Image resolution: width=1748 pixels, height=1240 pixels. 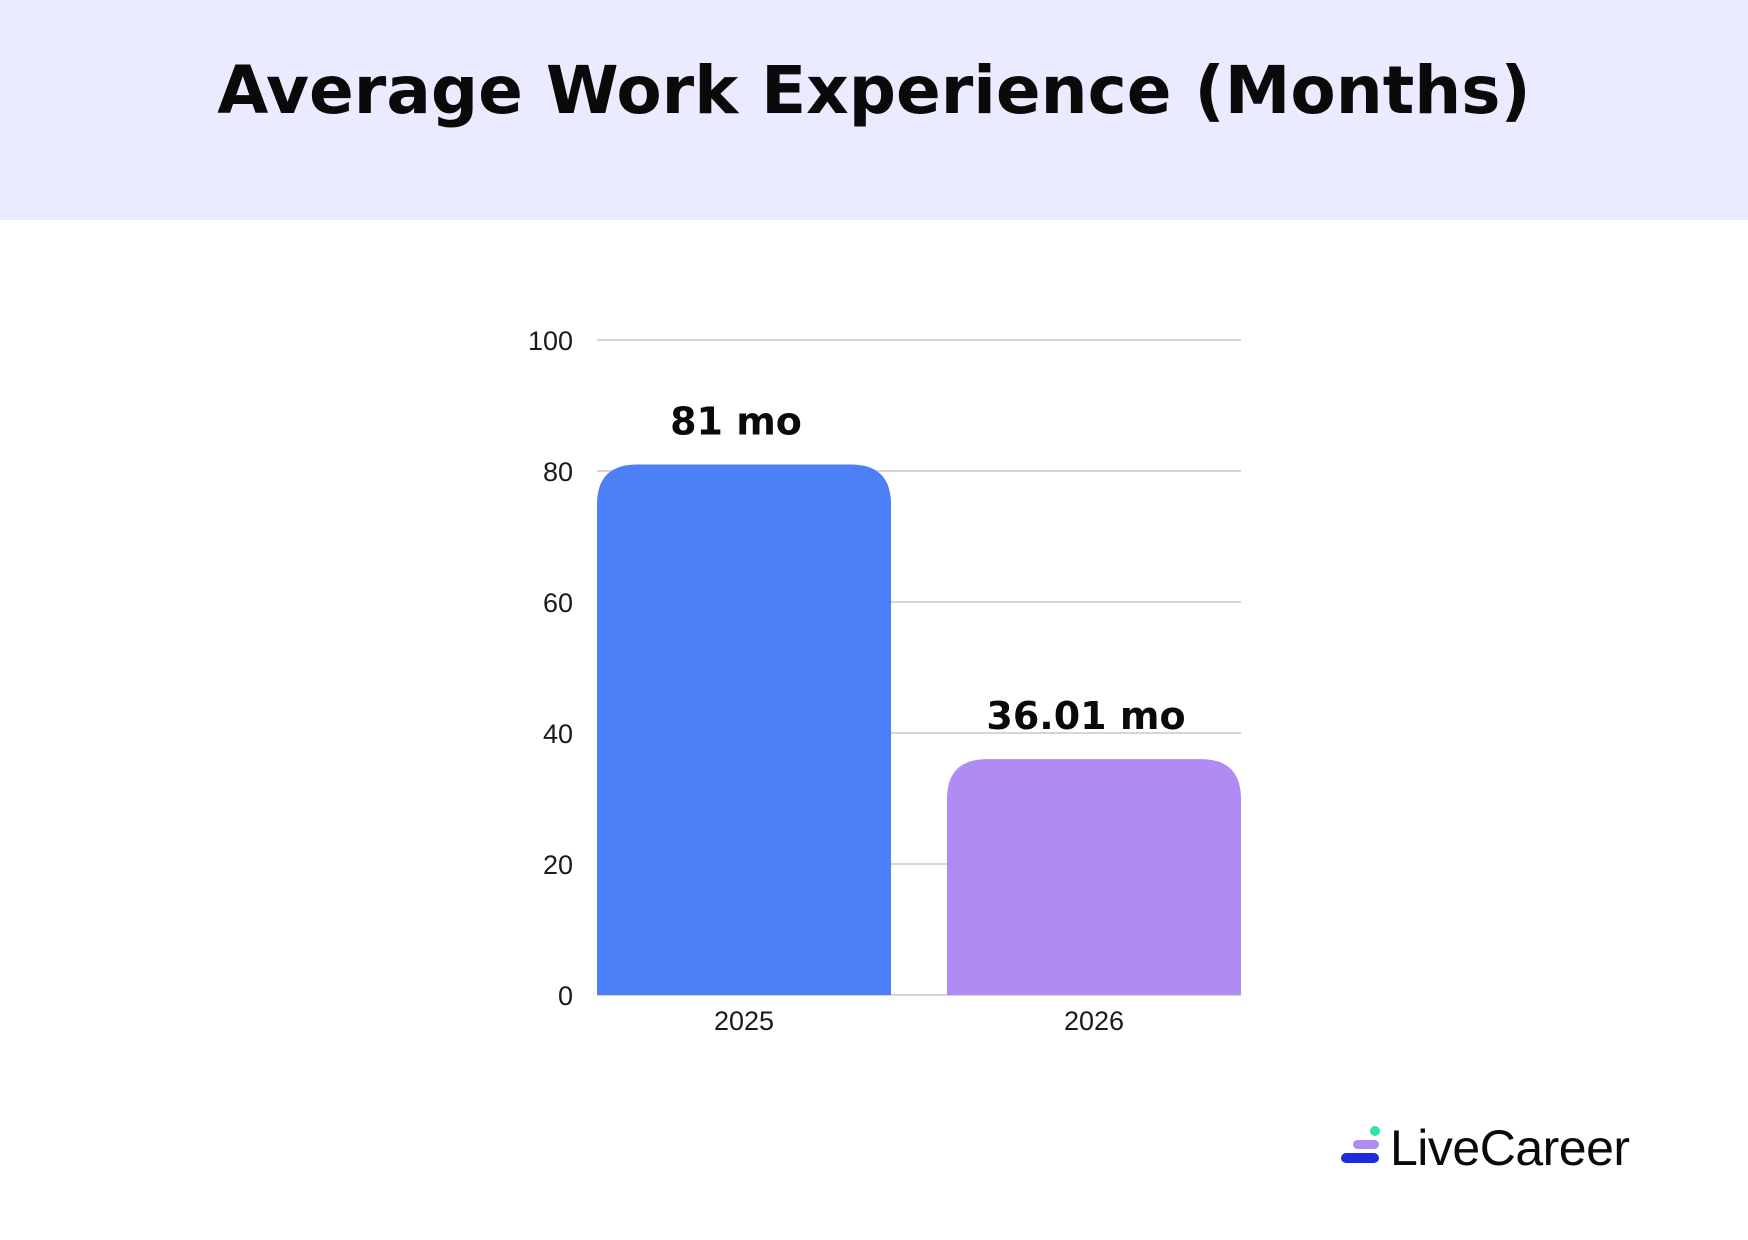 I want to click on y-axis-ticks: 0 20 40 60 80 100, so click(x=550, y=668).